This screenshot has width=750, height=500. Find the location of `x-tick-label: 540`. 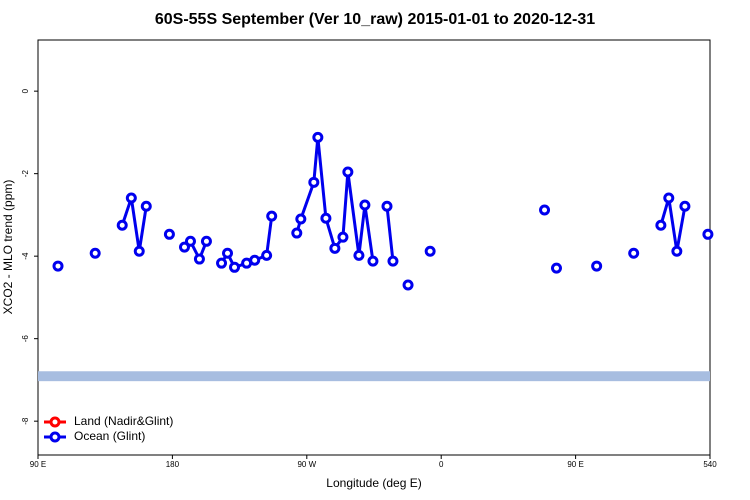

x-tick-label: 540 is located at coordinates (710, 464).